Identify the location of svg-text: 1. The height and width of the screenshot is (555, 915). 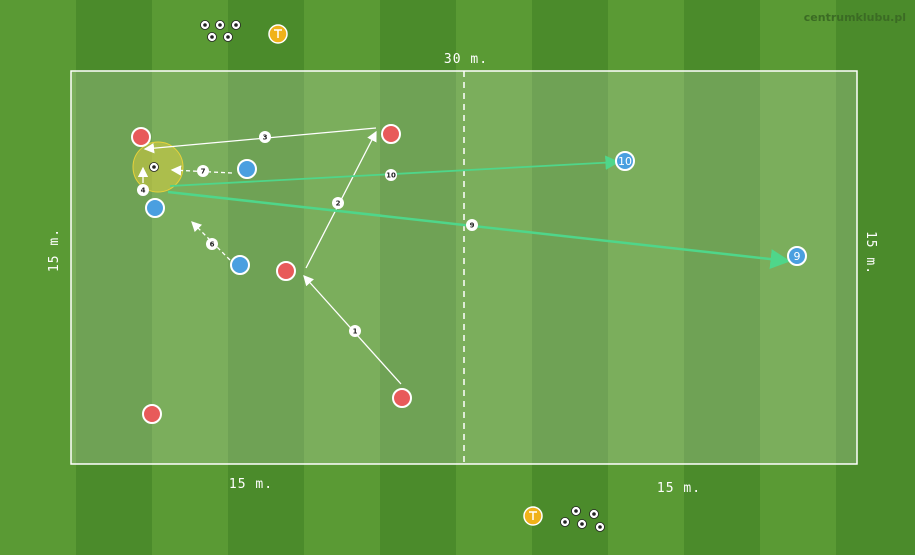
(355, 332).